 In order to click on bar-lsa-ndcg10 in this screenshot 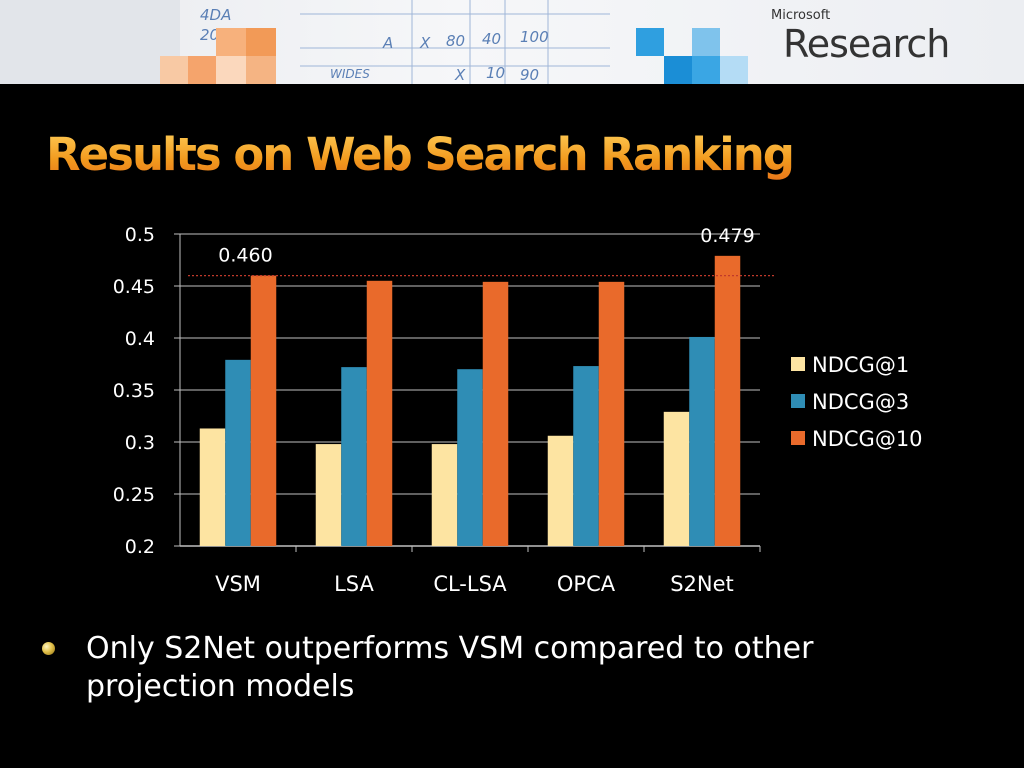, I will do `click(379, 413)`.